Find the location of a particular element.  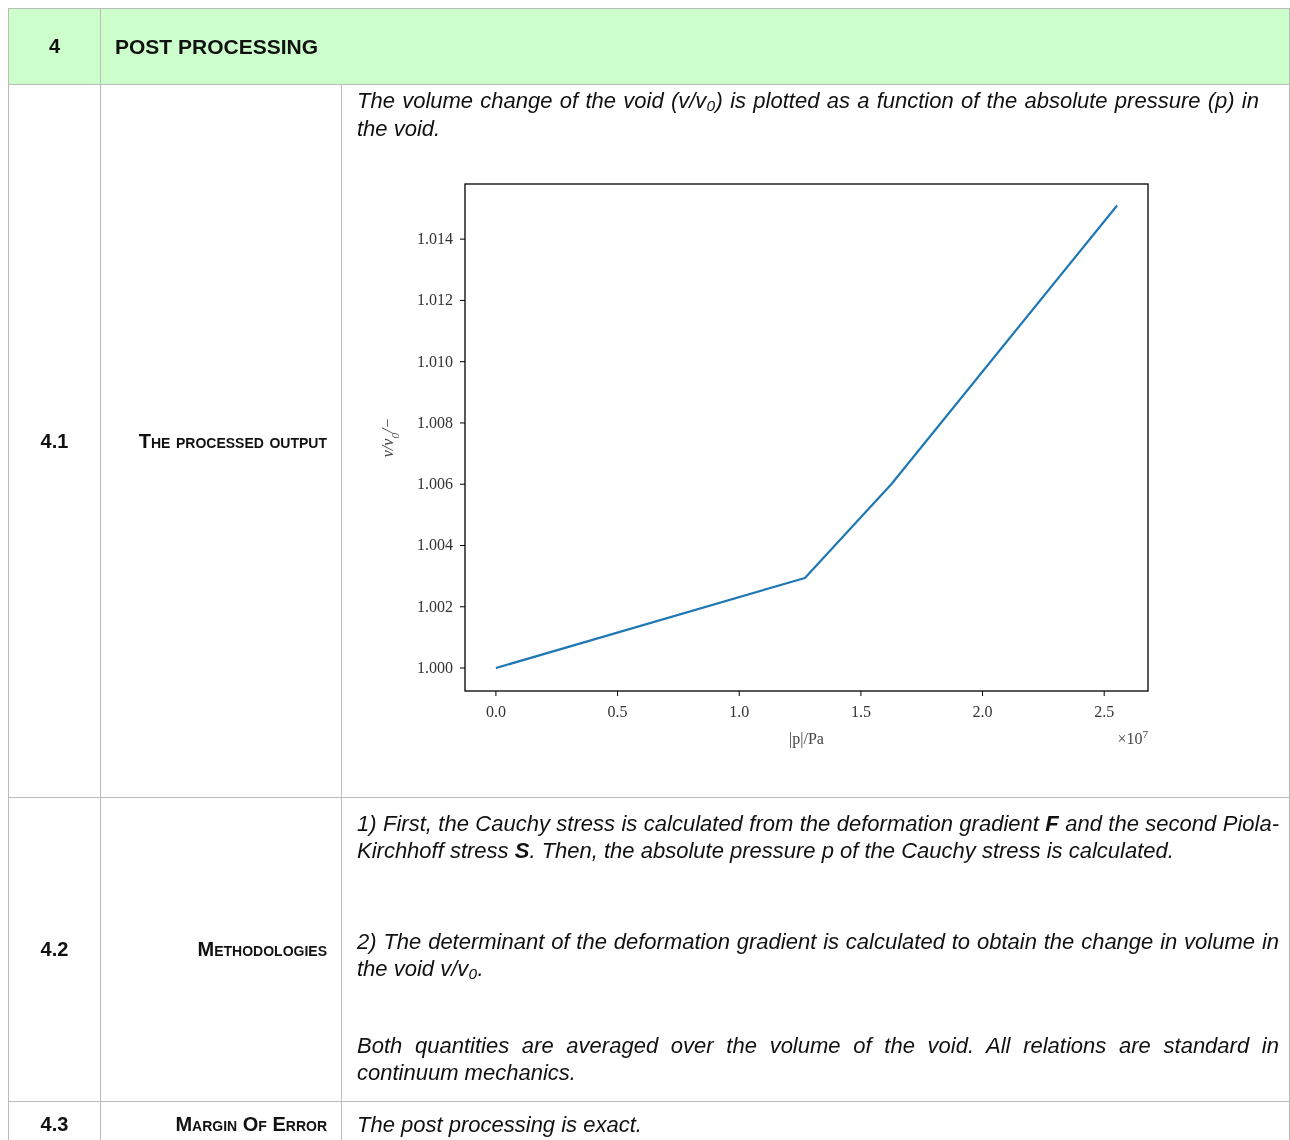

text: Both quantities are averaged over the volume of the void. All relations are standard in continuum mechanics. is located at coordinates (818, 1059).